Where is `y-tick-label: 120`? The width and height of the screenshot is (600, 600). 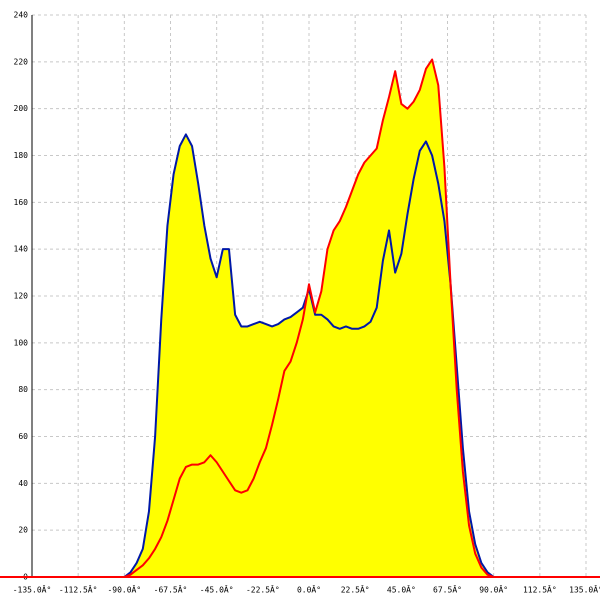
y-tick-label: 120 is located at coordinates (21, 296).